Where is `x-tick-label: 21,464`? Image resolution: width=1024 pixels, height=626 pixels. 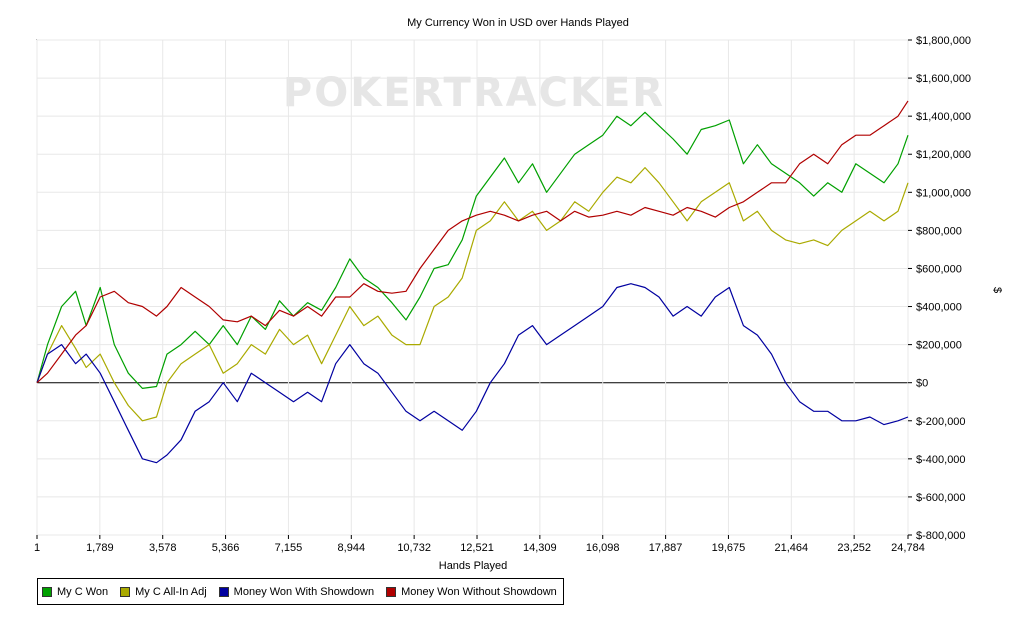
x-tick-label: 21,464 is located at coordinates (791, 548).